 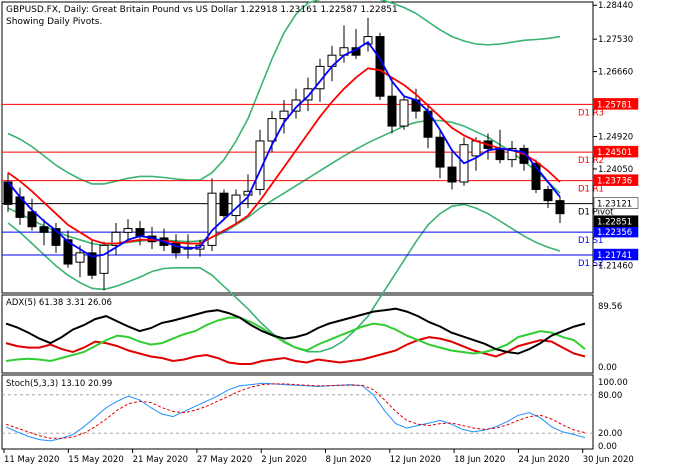 I want to click on price-tag-label: 1.21741, so click(x=614, y=256).